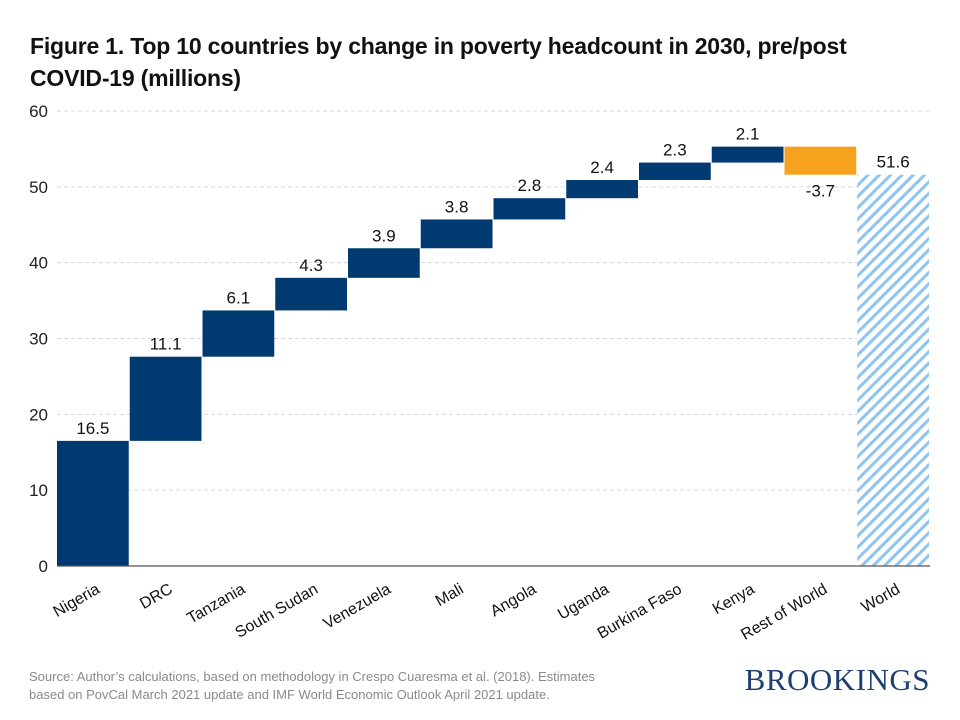 The height and width of the screenshot is (720, 960). I want to click on y-axis-ticks: 0 10 20 30 40 50 60, so click(38, 339).